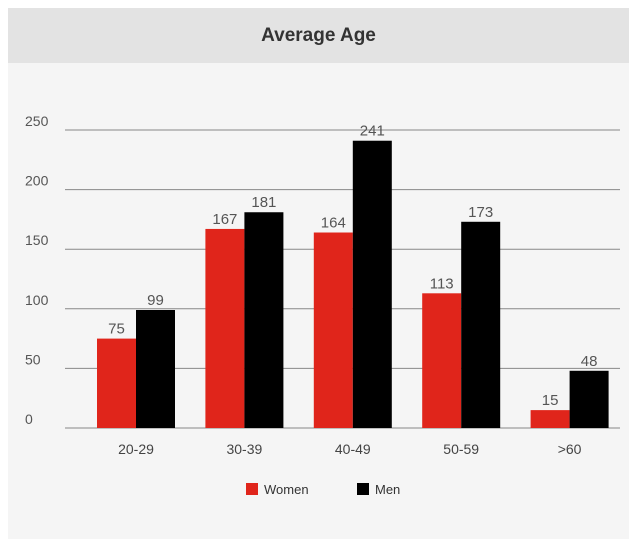 The height and width of the screenshot is (547, 637). What do you see at coordinates (116, 329) in the screenshot?
I see `data-label: 75` at bounding box center [116, 329].